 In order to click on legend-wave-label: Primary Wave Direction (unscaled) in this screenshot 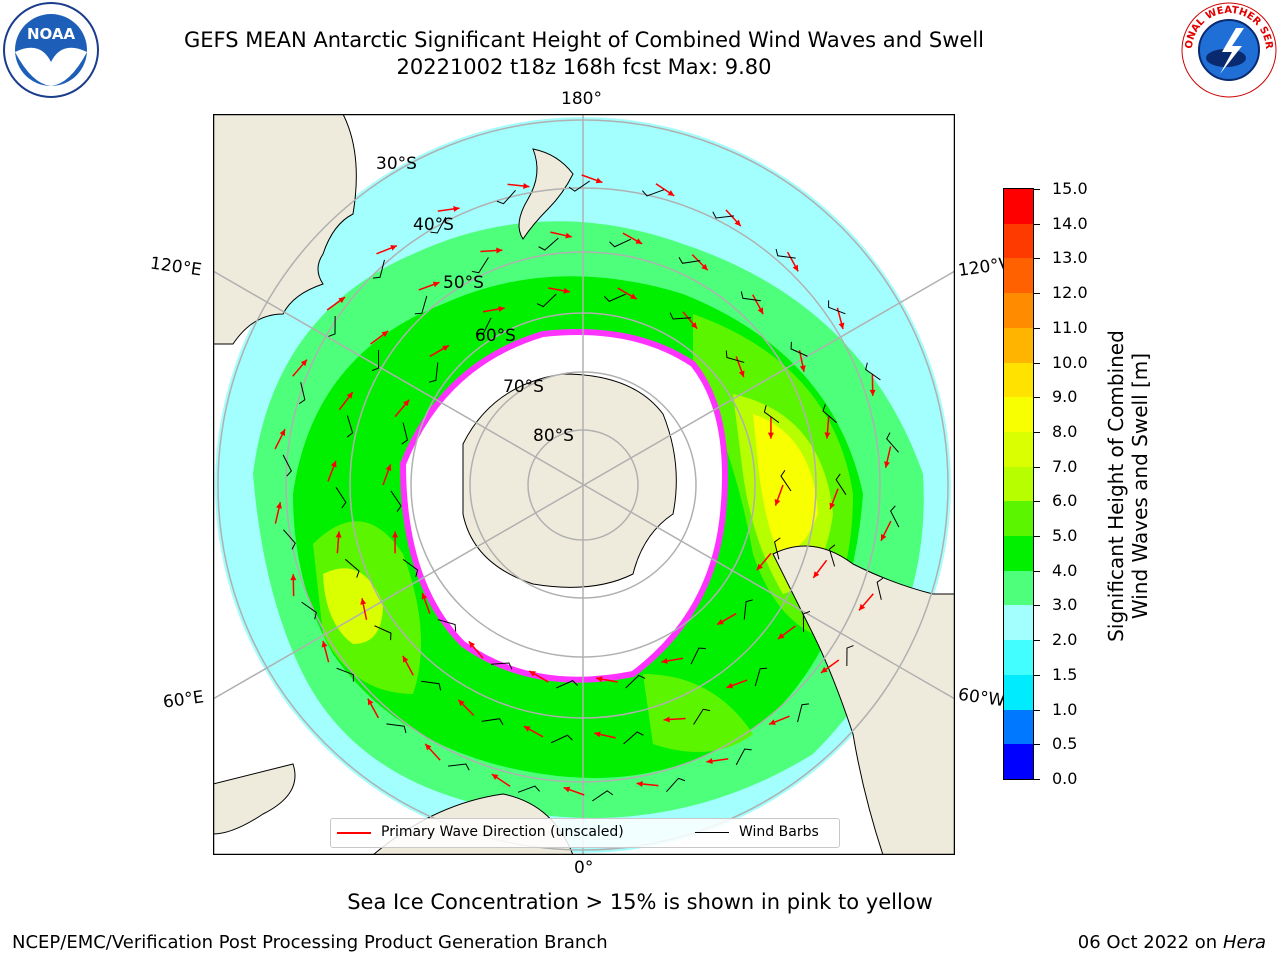, I will do `click(502, 832)`.